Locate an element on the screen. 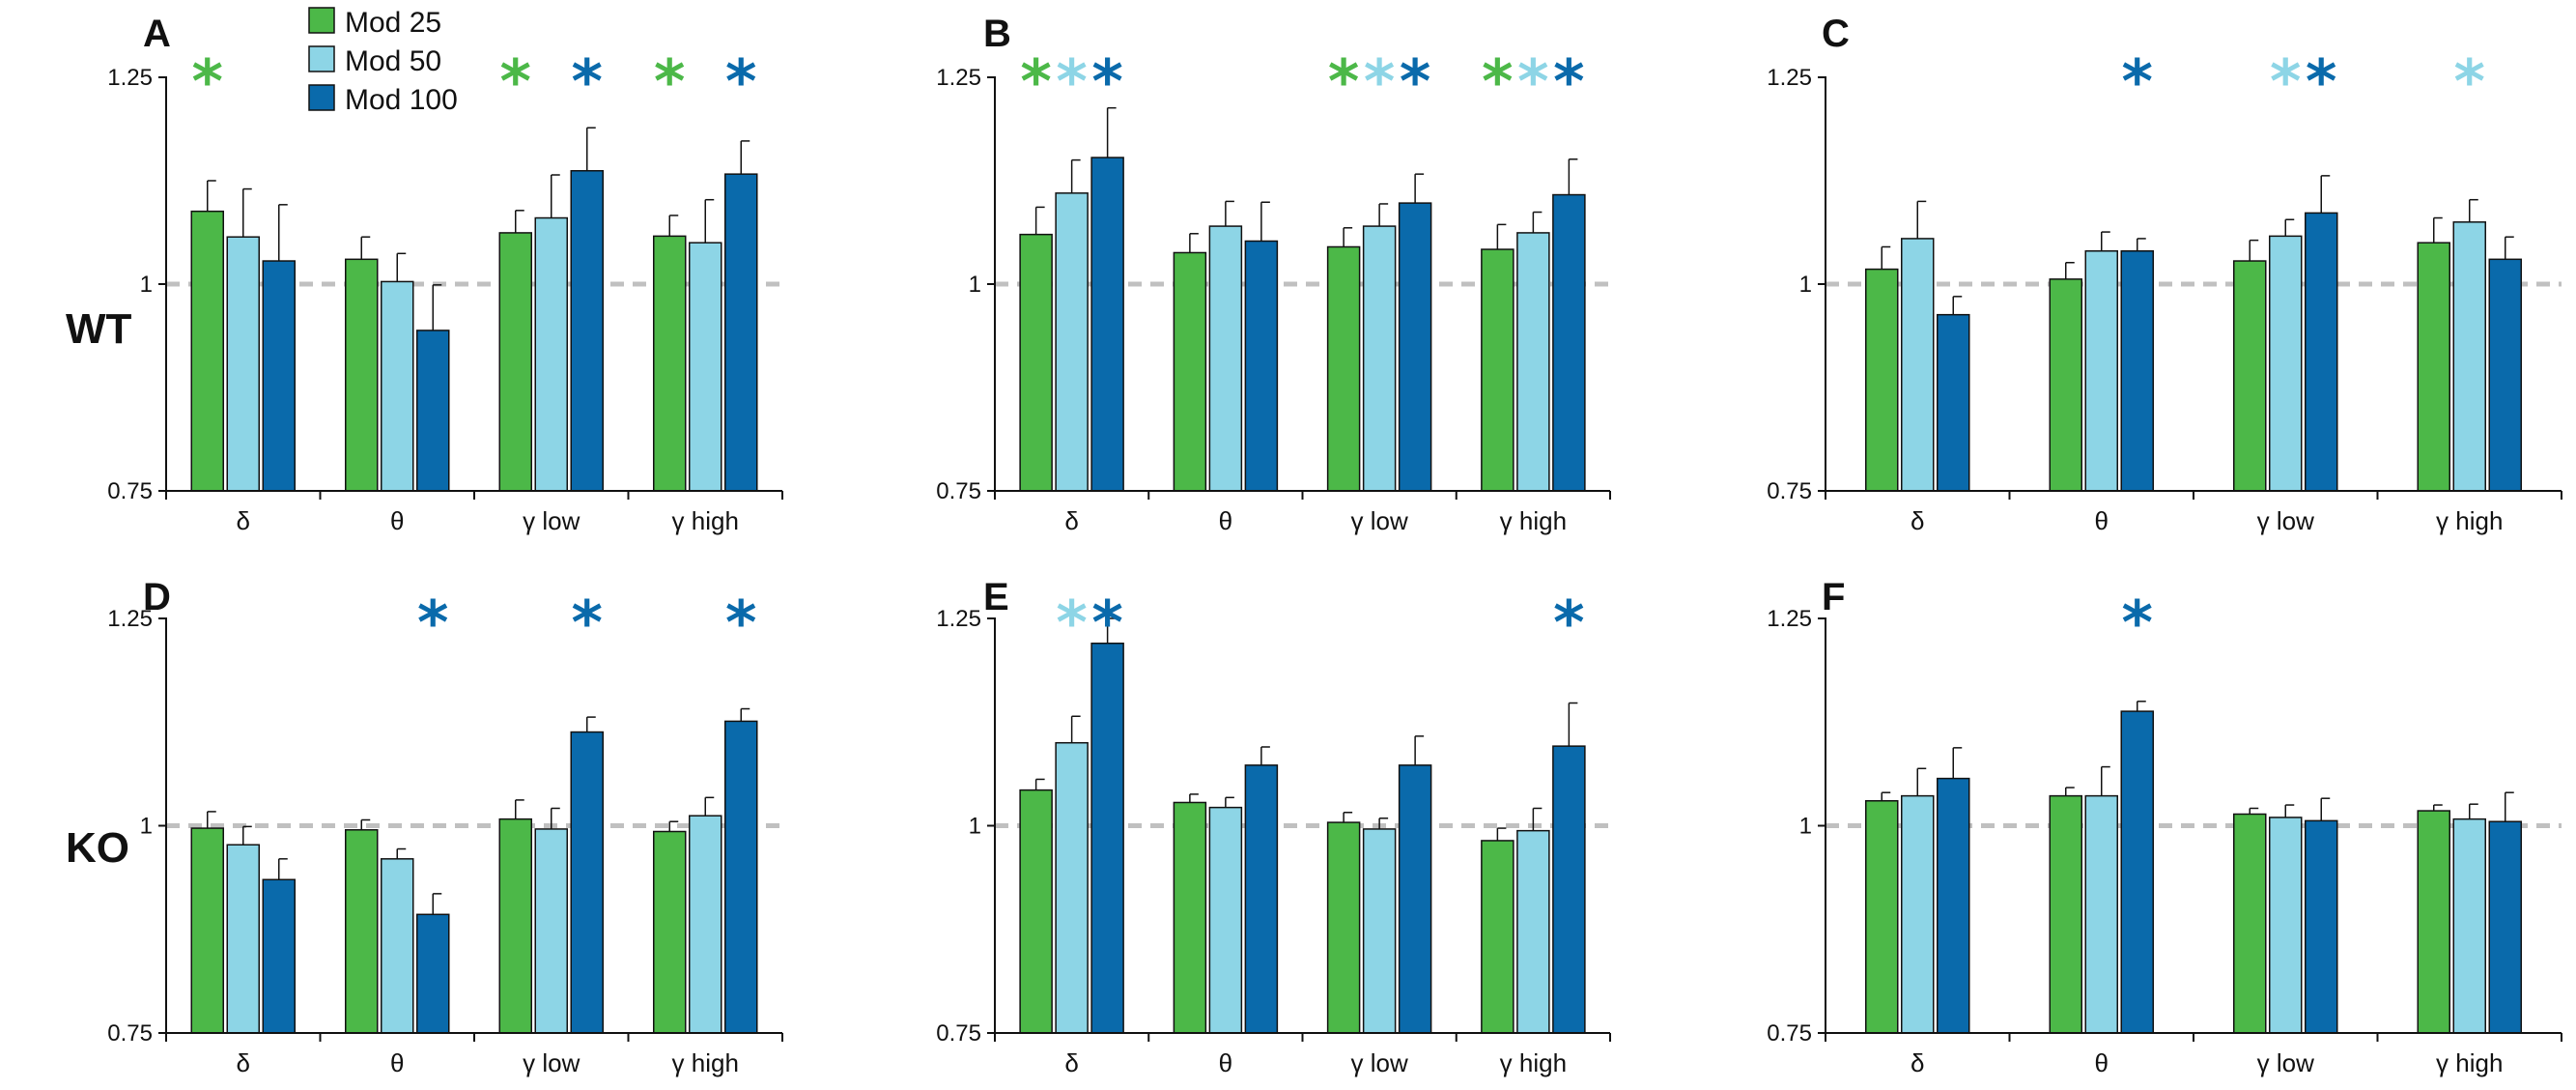 This screenshot has height=1090, width=2576. bar-f-theta-s3 is located at coordinates (2137, 872).